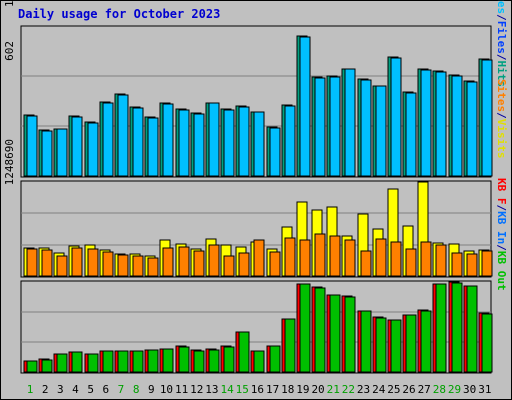 Image resolution: width=512 pixels, height=400 pixels. I want to click on day-label-20: 20, so click(317, 389).